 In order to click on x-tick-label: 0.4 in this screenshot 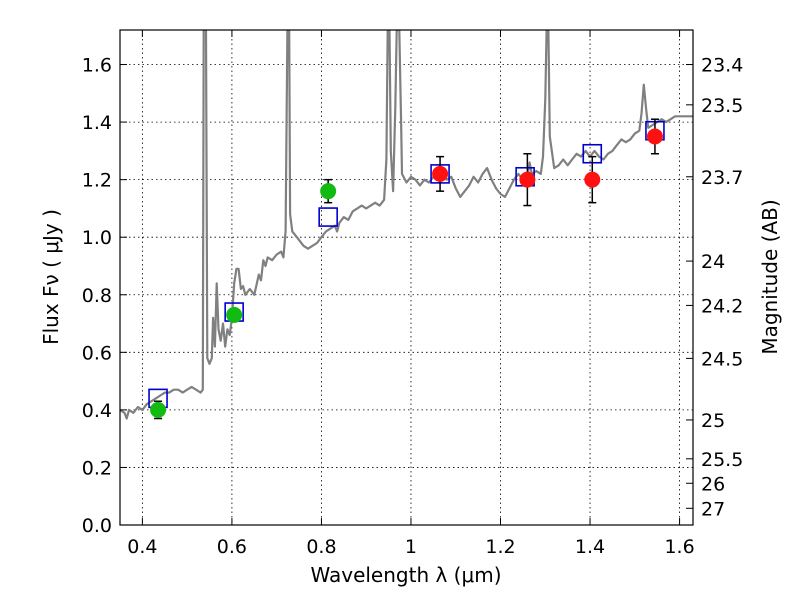, I will do `click(142, 547)`.